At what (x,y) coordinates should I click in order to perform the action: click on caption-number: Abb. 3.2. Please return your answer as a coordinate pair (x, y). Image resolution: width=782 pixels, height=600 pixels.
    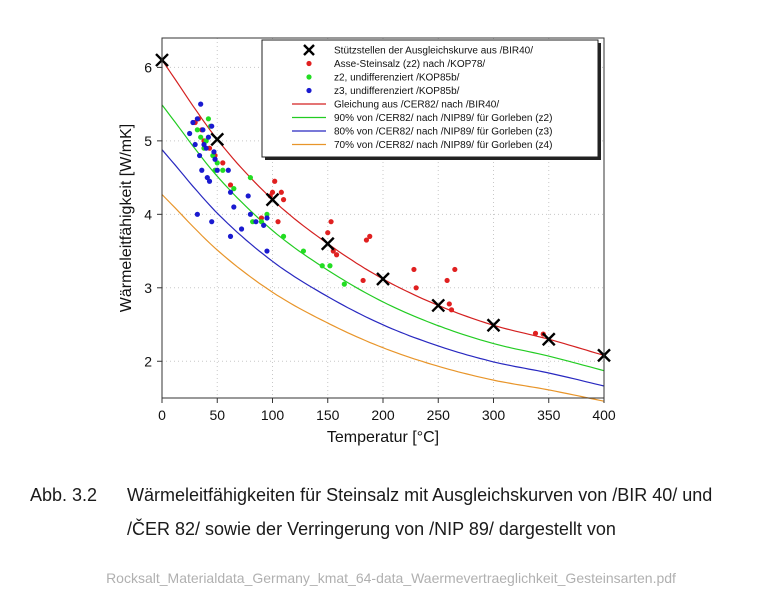
    Looking at the image, I should click on (64, 495).